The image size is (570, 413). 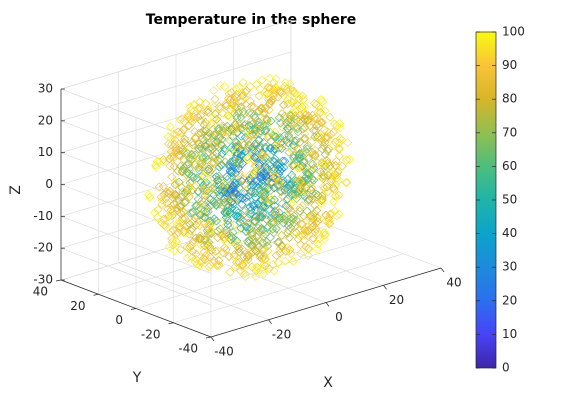 I want to click on z-tick-label: 0, so click(x=49, y=184).